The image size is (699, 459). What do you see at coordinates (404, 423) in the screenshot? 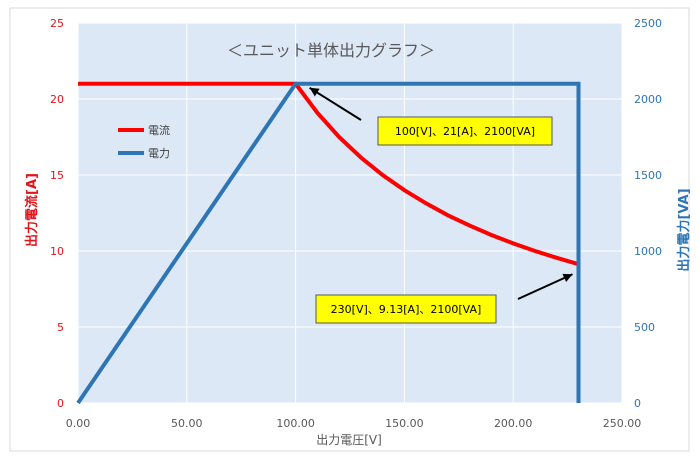
I see `x-tick-label: 150.00` at bounding box center [404, 423].